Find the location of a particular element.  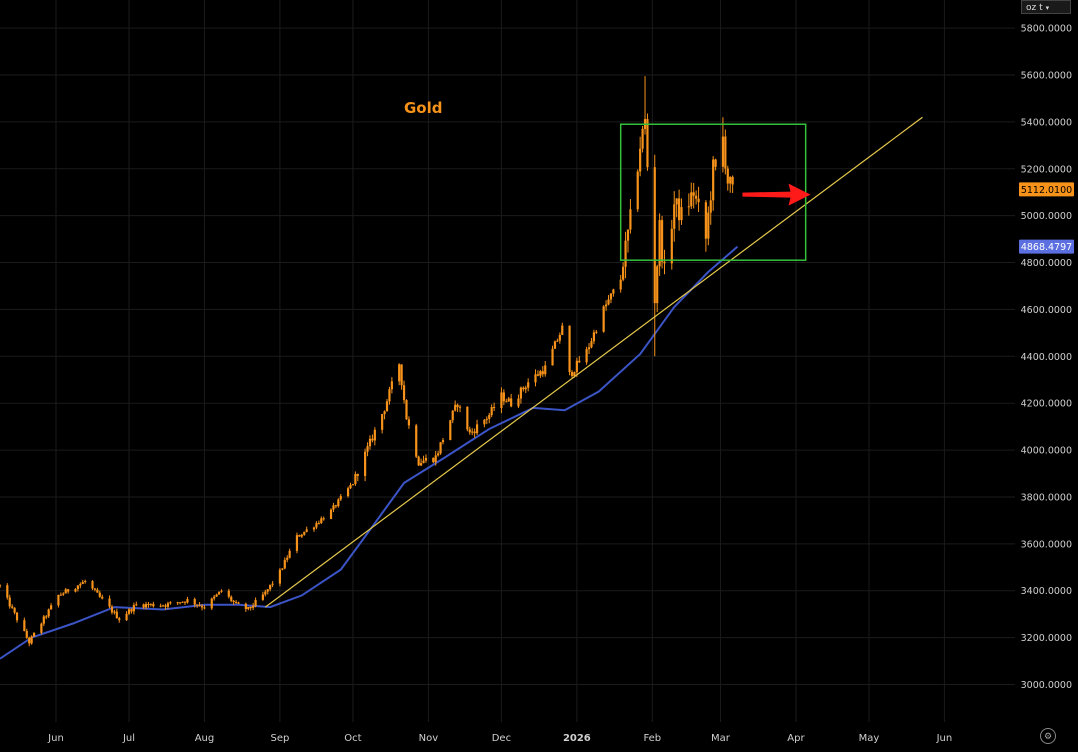

y-tick-label: 3200.0000 is located at coordinates (1046, 638).